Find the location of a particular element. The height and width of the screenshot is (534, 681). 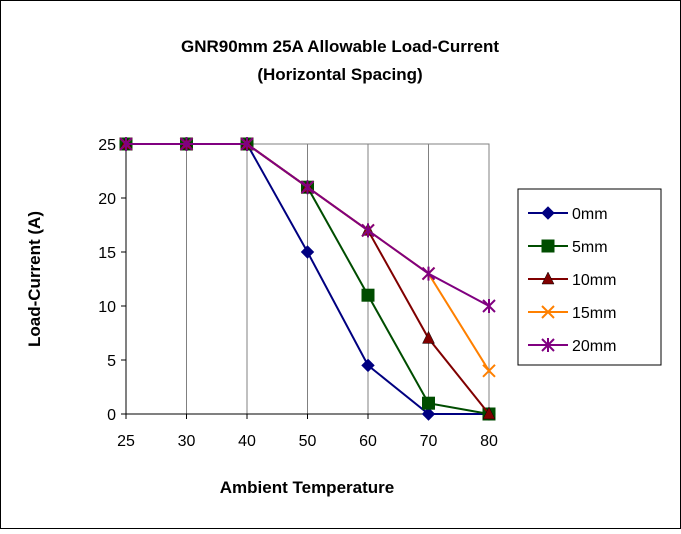

legend-item-20mm: 20mm is located at coordinates (572, 346).